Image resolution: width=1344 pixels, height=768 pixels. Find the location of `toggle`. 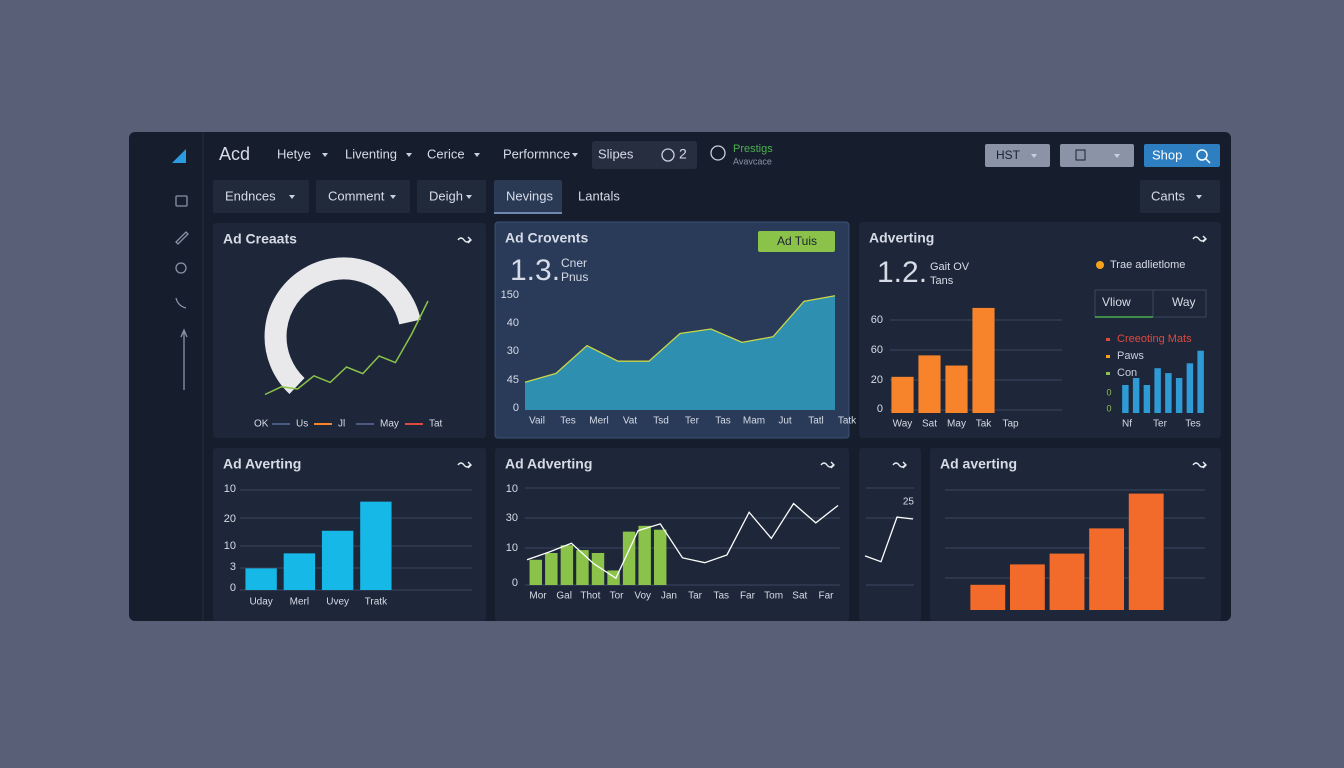

toggle is located at coordinates (1179, 303).